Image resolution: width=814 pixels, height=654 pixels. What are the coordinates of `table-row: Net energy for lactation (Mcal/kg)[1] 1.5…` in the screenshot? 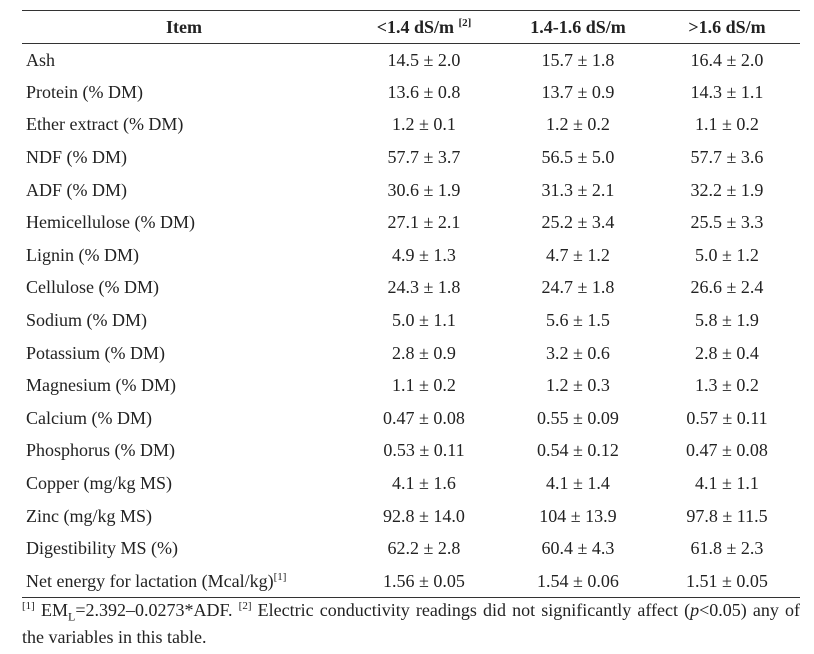 It's located at (411, 581).